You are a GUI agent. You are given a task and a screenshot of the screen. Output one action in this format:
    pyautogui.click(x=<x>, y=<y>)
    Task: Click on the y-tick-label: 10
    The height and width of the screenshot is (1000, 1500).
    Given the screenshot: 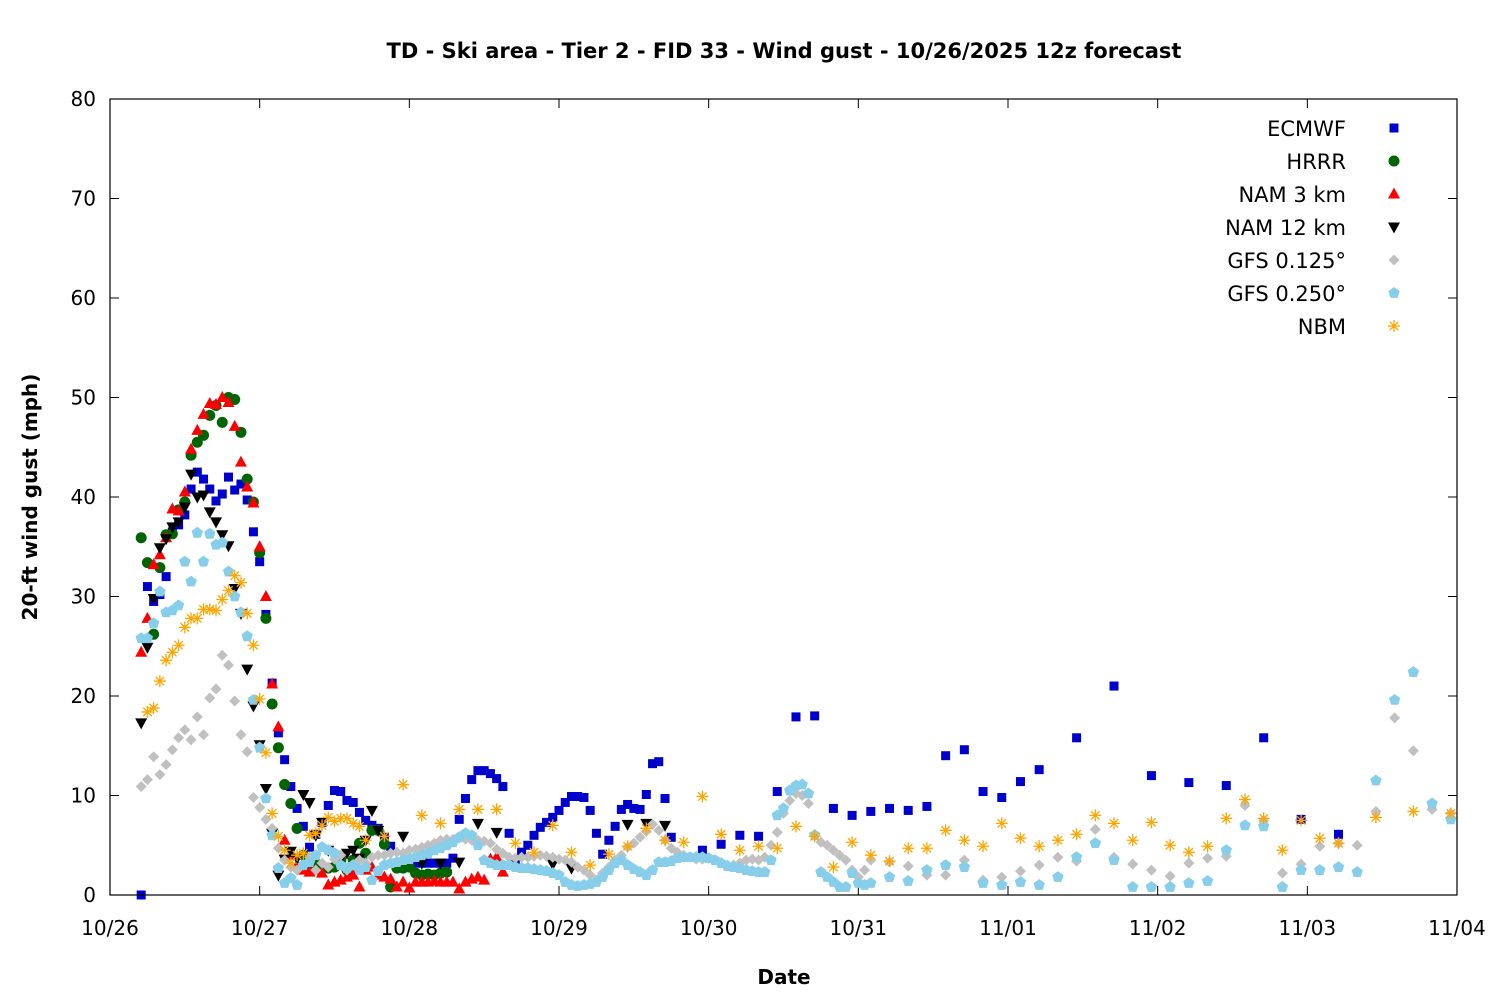 What is the action you would take?
    pyautogui.click(x=83, y=796)
    